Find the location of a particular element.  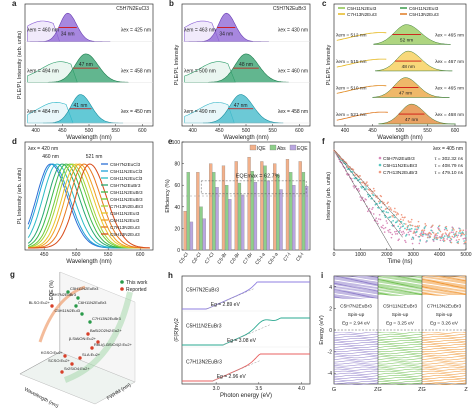

lambda-ex-label: λex = 467 nm is located at coordinates (449, 62).